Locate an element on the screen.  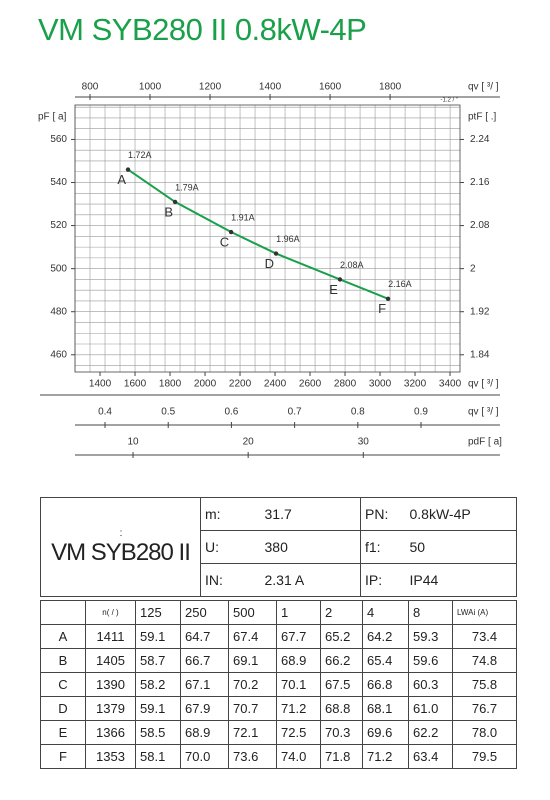
x-tick-label: 2600 is located at coordinates (310, 384).